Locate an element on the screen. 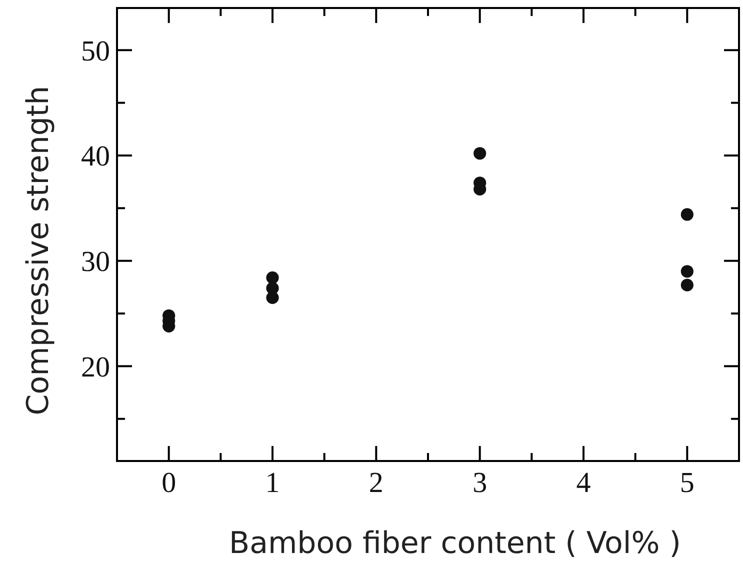 The image size is (743, 562). y-tick-label: 50 is located at coordinates (95, 51).